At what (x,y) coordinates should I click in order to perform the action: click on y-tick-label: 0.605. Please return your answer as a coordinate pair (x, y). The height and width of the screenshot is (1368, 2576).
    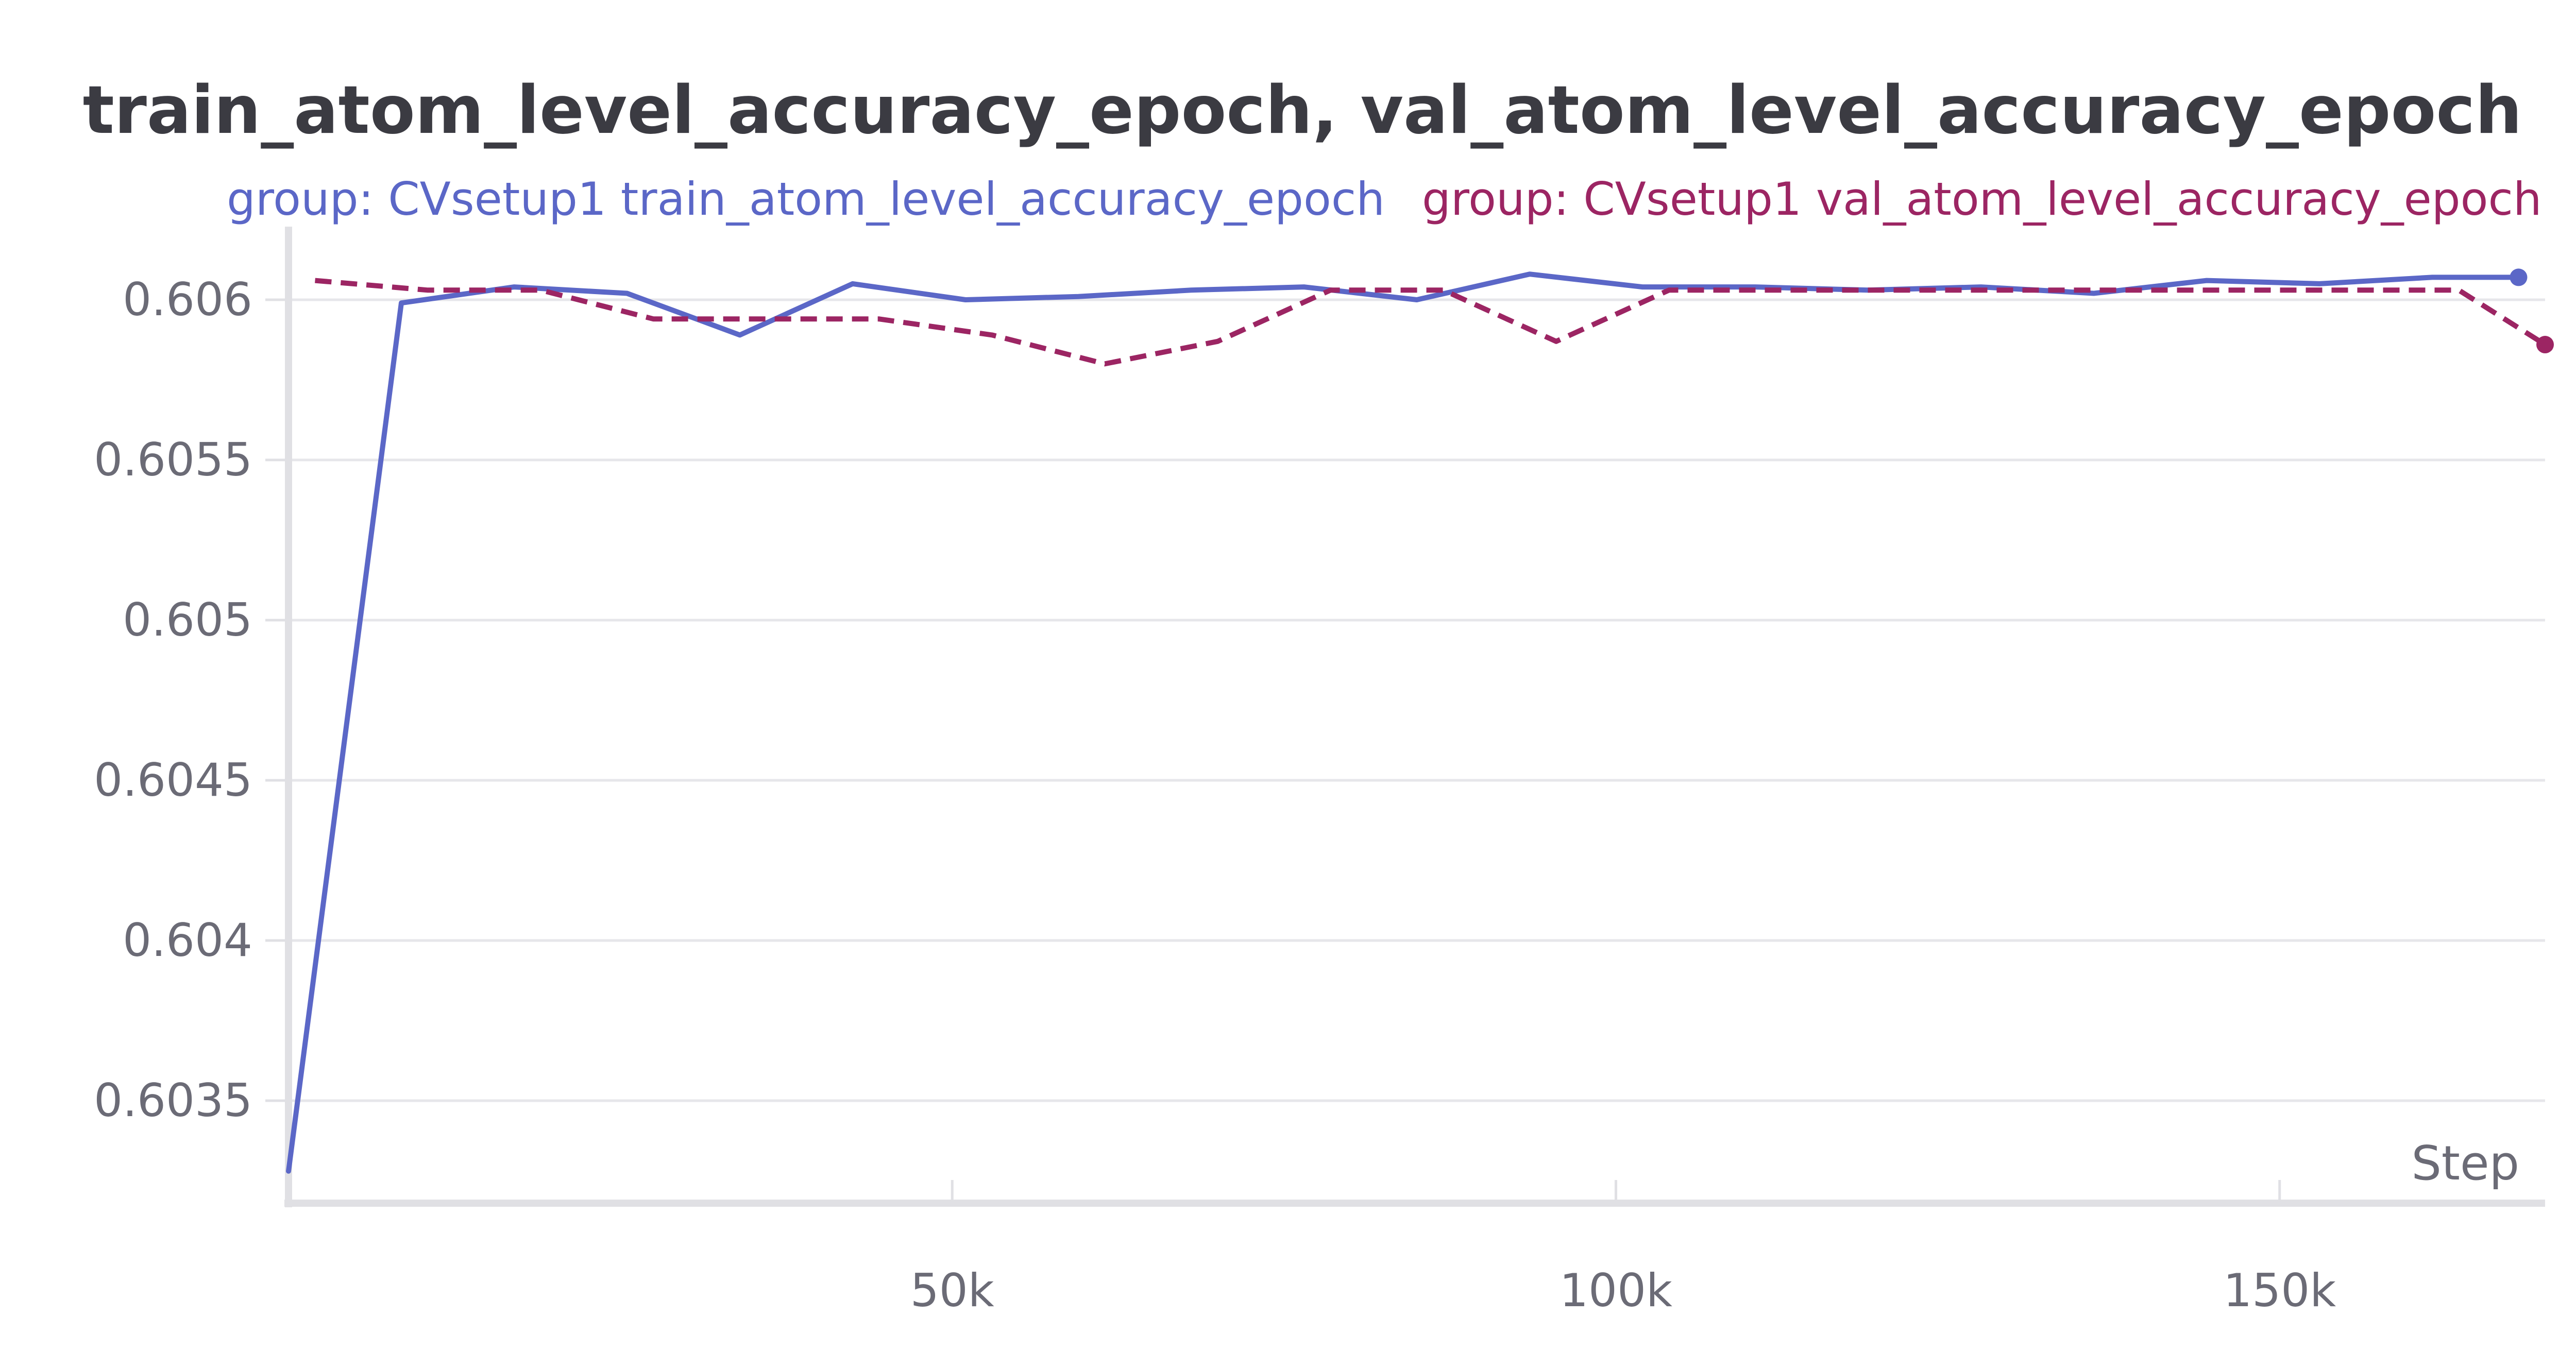
    Looking at the image, I should click on (187, 619).